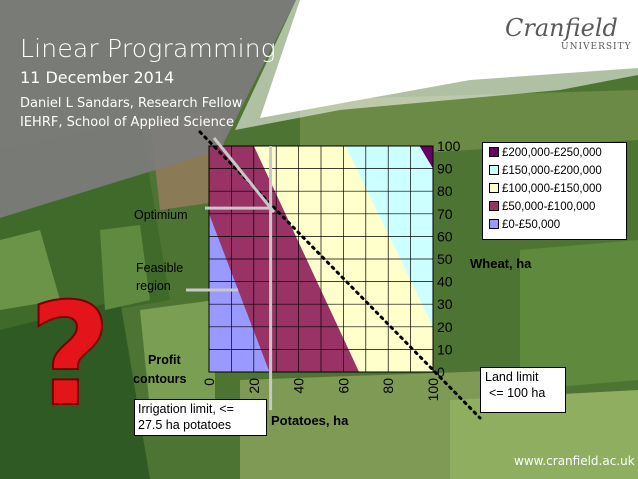 This screenshot has height=479, width=638. Describe the element at coordinates (441, 372) in the screenshot. I see `y-tick-label: 0` at that location.